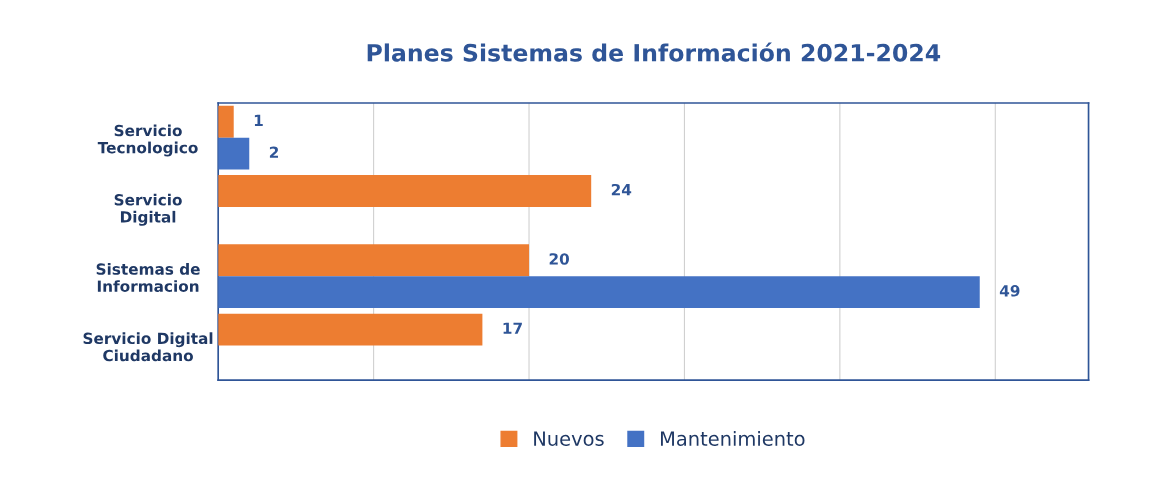 Image resolution: width=1173 pixels, height=477 pixels. I want to click on y-tick-label: Servicio Digital Ciudadano, so click(148, 347).